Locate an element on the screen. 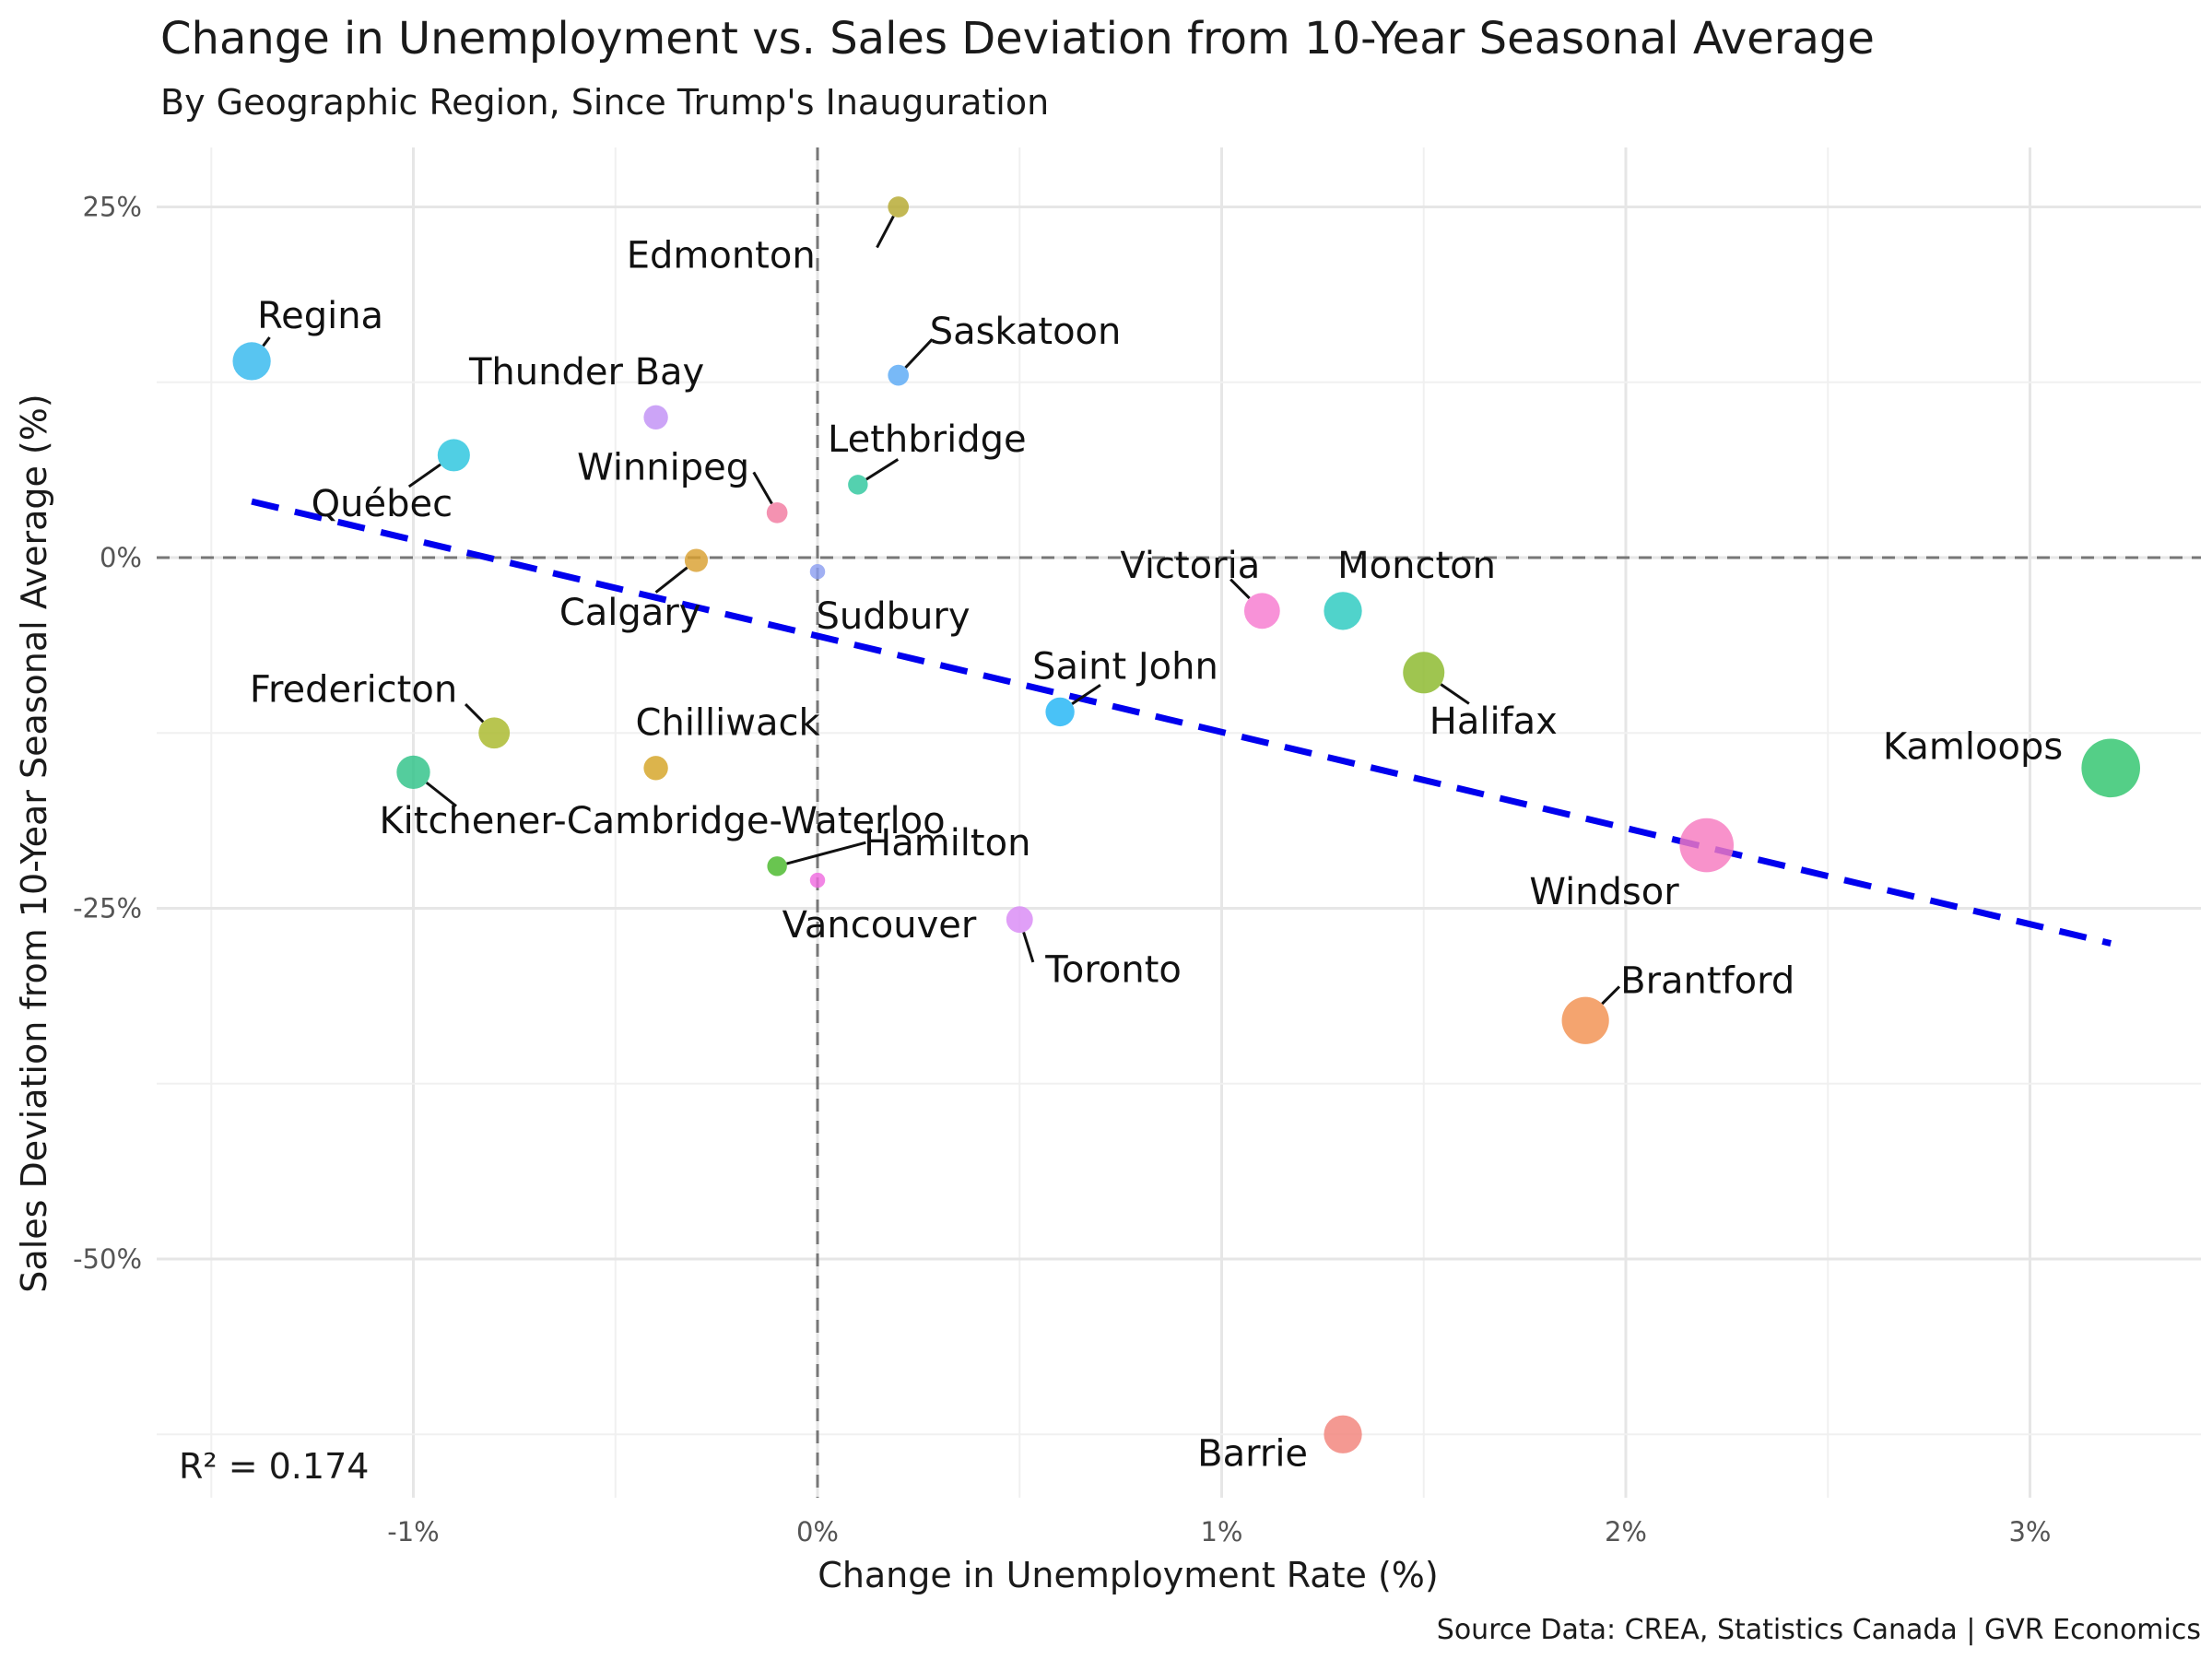 This screenshot has height=1659, width=2212. point-barrie is located at coordinates (1343, 1434).